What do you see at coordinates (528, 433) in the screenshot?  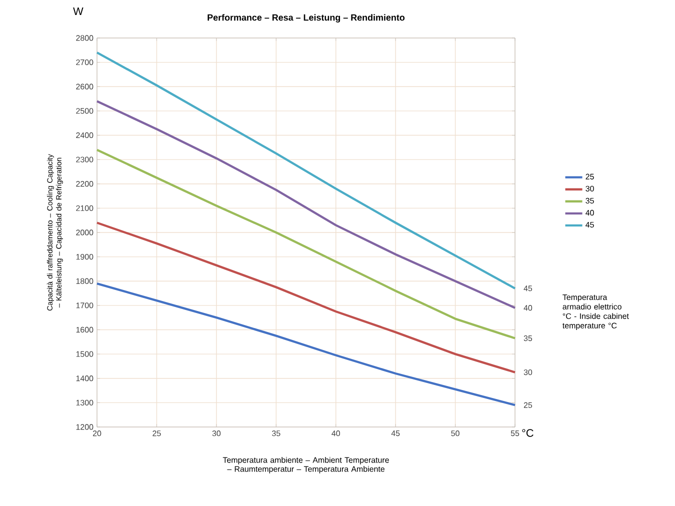 I see `text: °C` at bounding box center [528, 433].